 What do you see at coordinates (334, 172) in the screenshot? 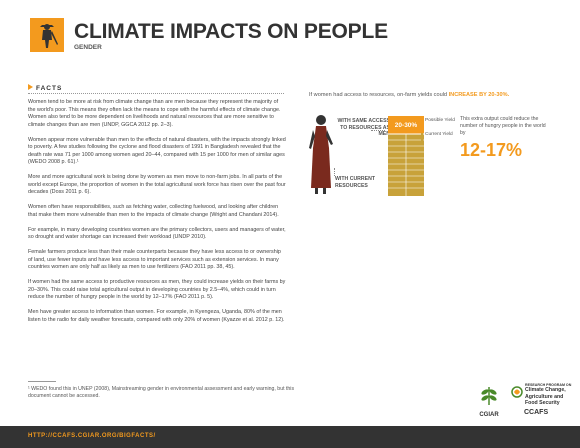
I see `label-current-pointer` at bounding box center [334, 172].